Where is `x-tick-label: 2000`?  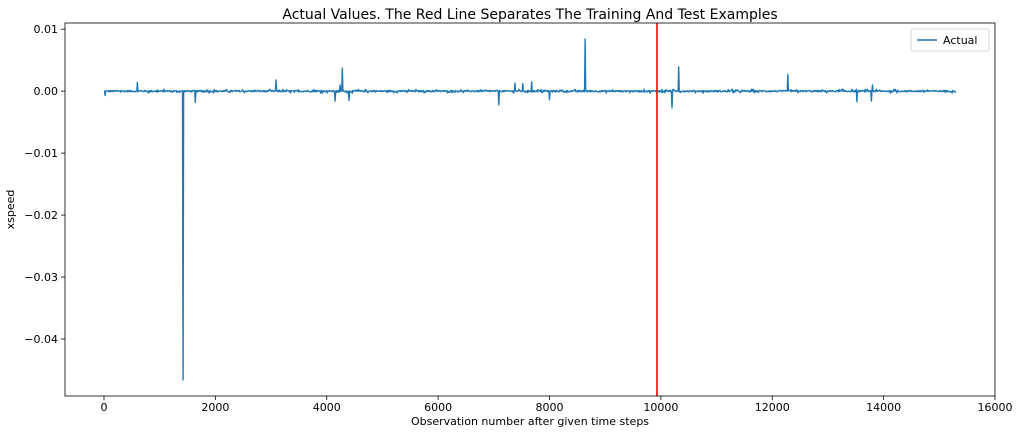 x-tick-label: 2000 is located at coordinates (215, 407).